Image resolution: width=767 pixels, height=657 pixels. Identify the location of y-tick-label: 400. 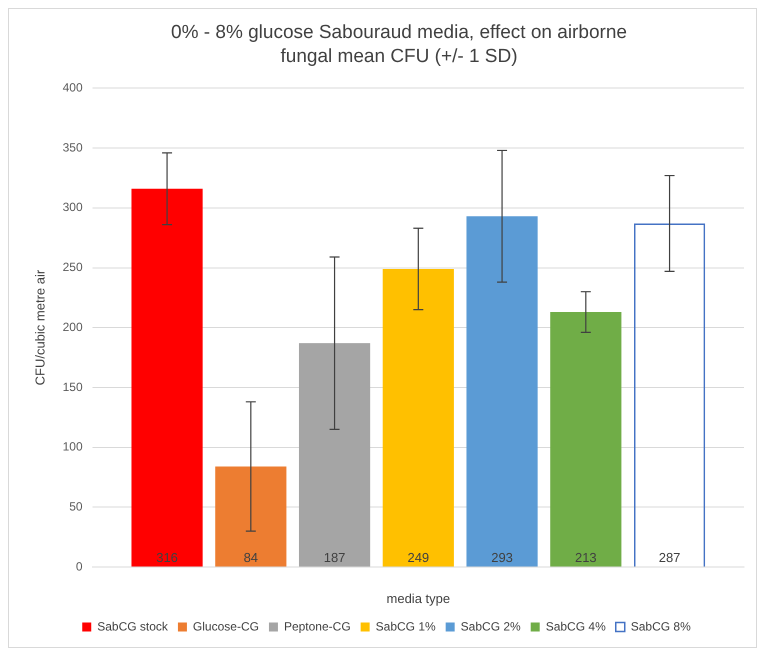
(72, 87).